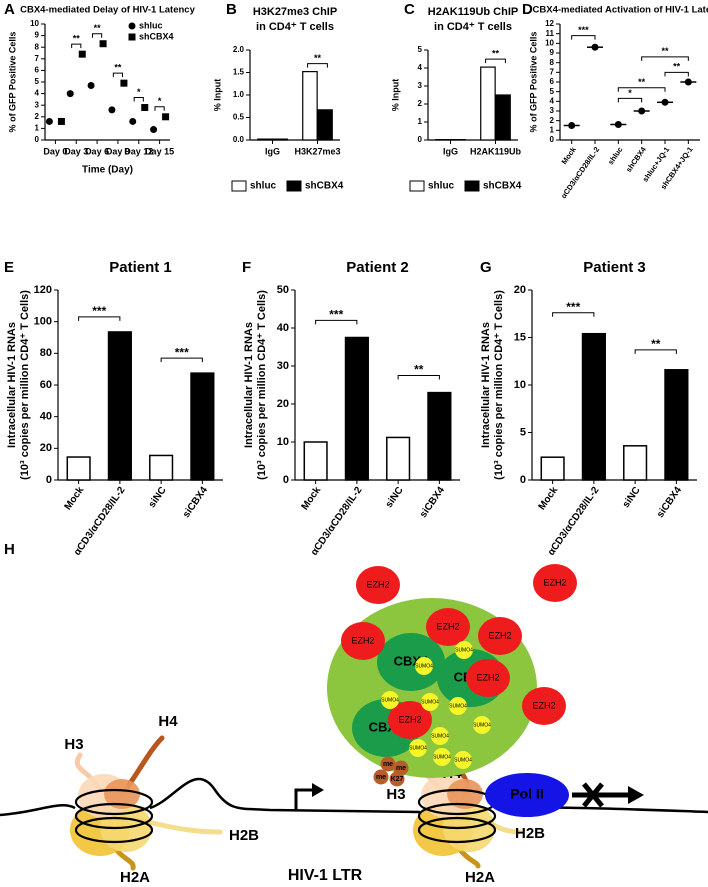 This screenshot has width=708, height=887. What do you see at coordinates (499, 385) in the screenshot?
I see `y-axis-label: (10³ copies per million CD4⁺ T Cells)` at bounding box center [499, 385].